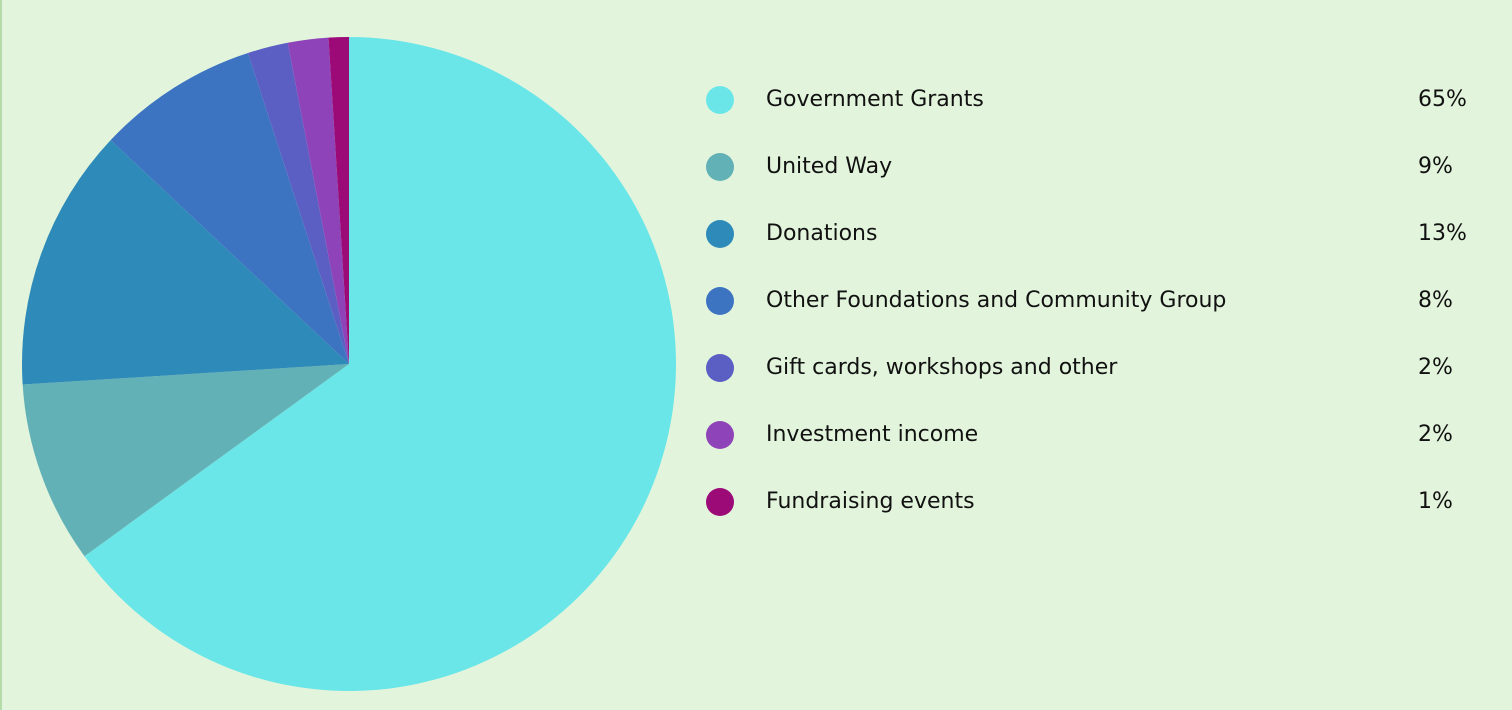 This screenshot has width=1512, height=710. Describe the element at coordinates (1435, 300) in the screenshot. I see `legend-value: 8%` at that location.